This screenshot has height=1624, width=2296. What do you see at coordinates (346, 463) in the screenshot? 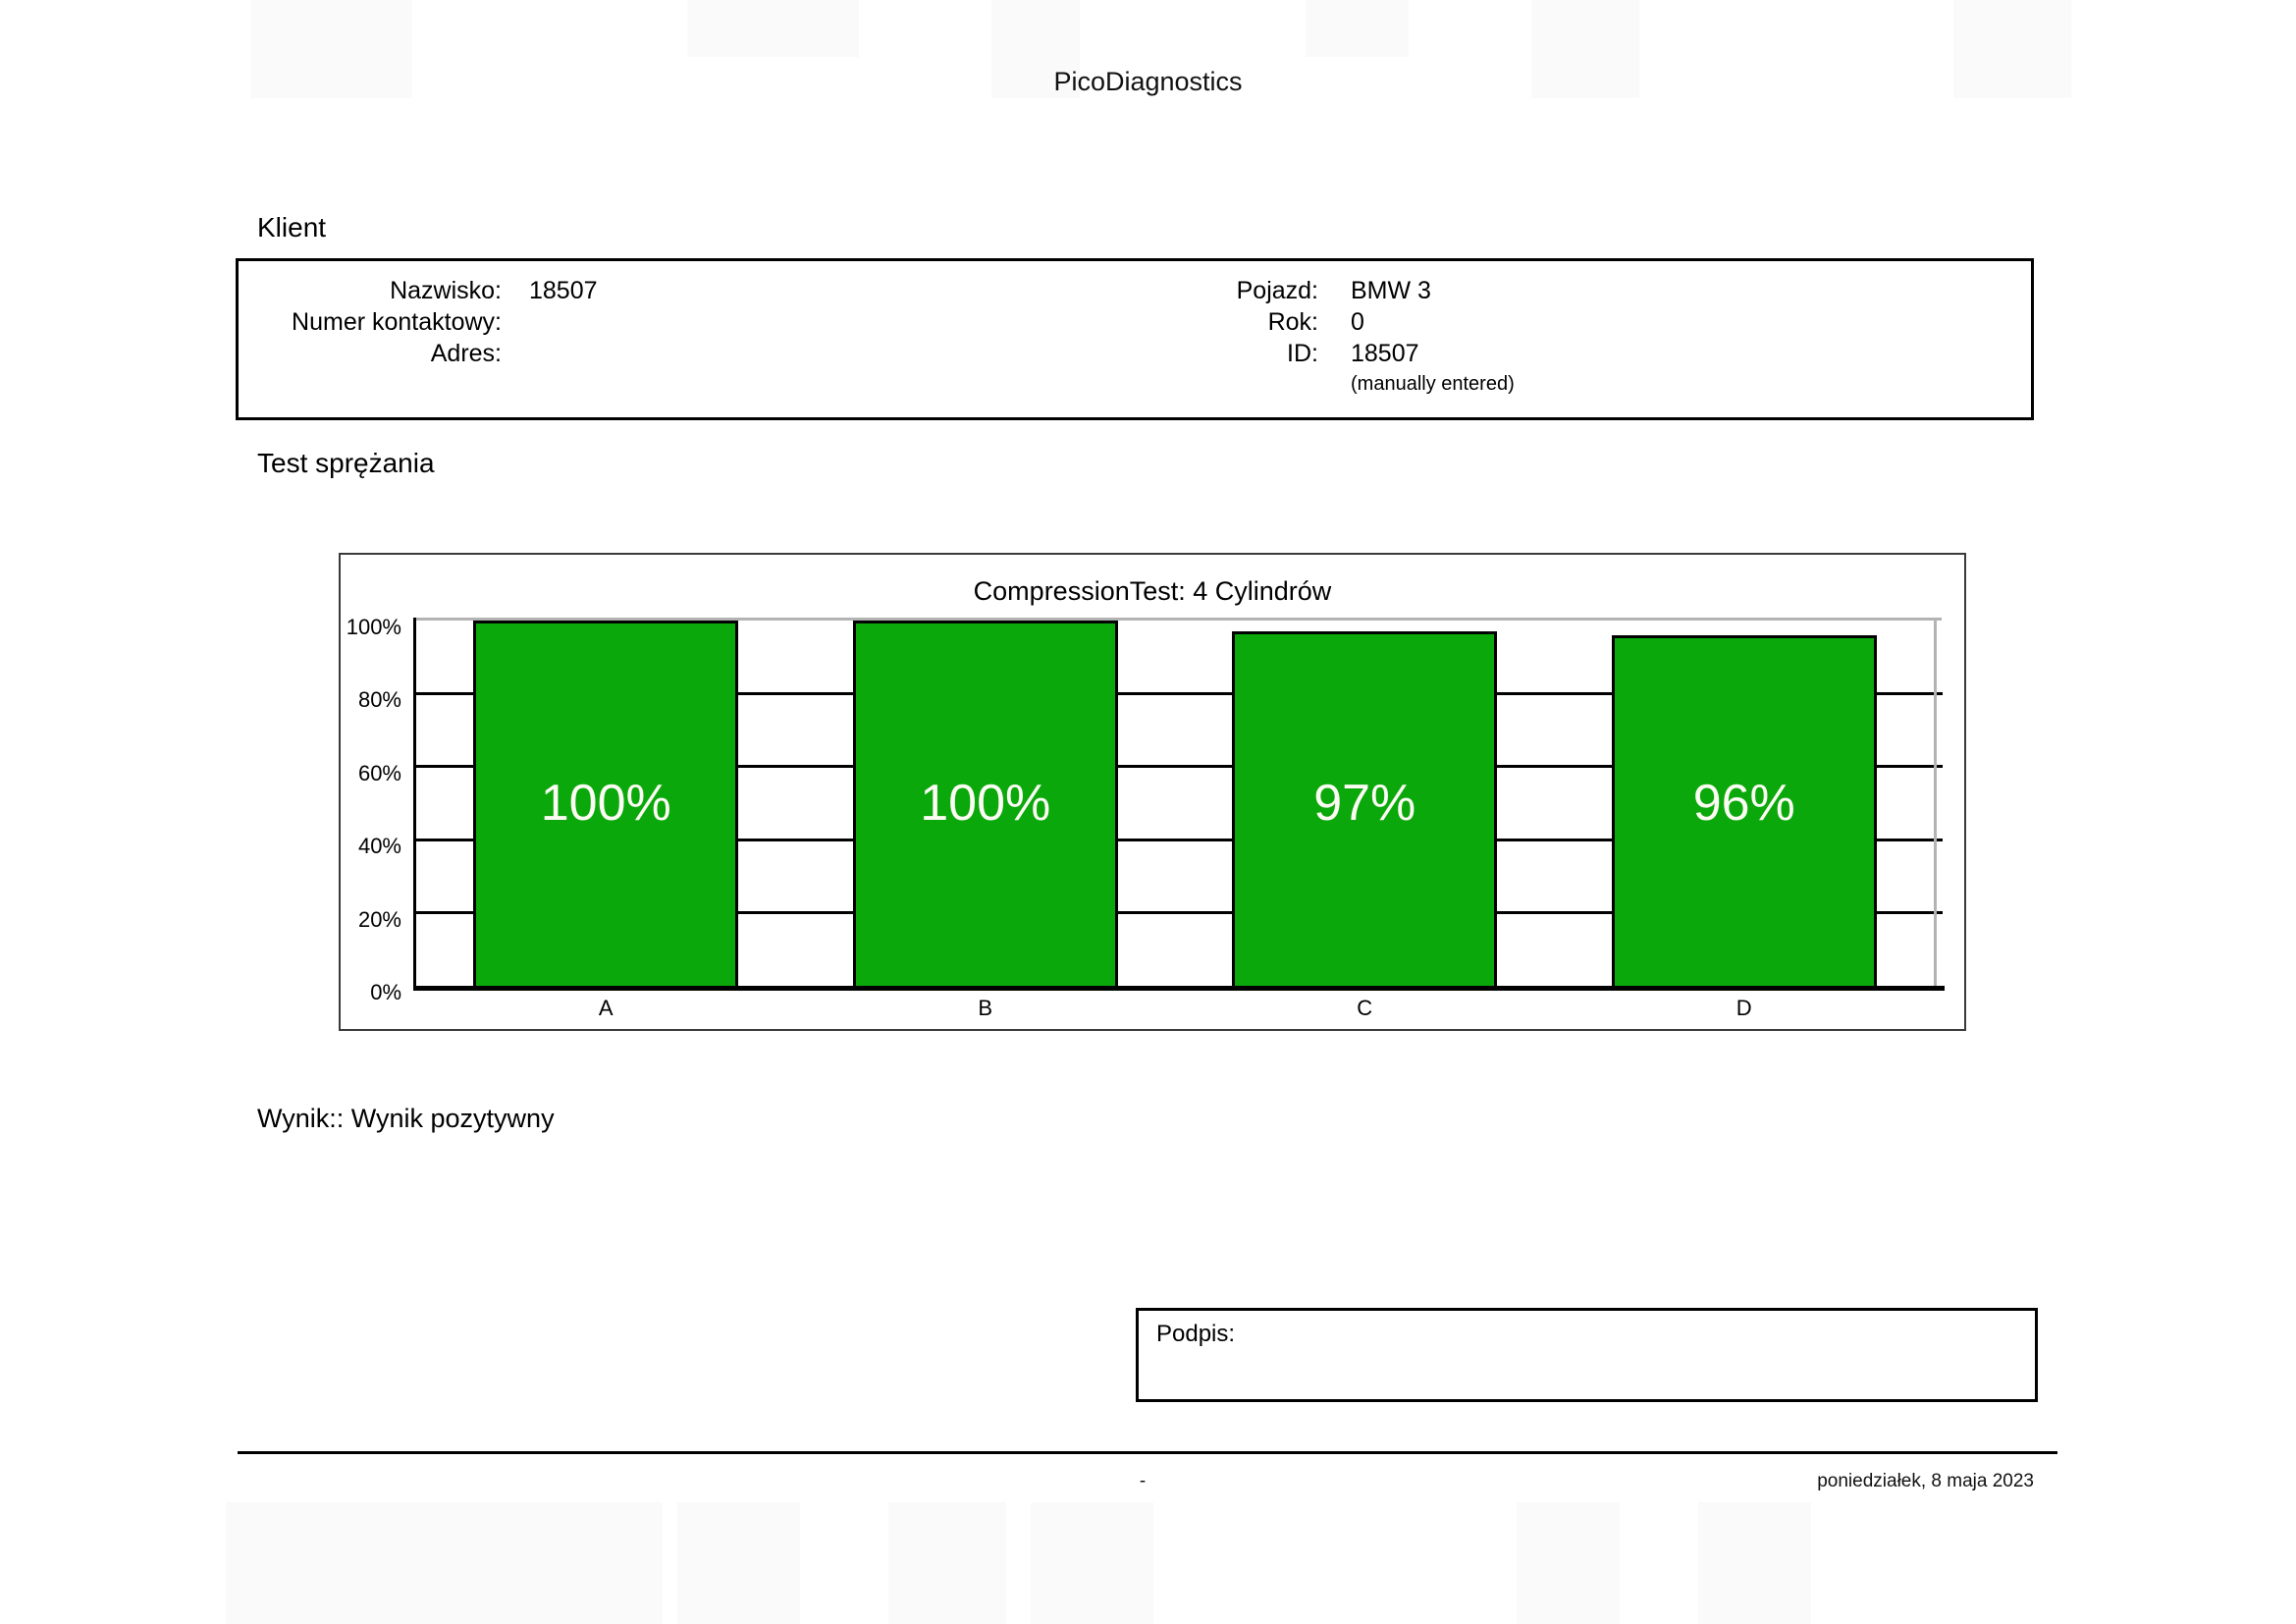
I see `compression-test-section-heading: Test sprężania` at bounding box center [346, 463].